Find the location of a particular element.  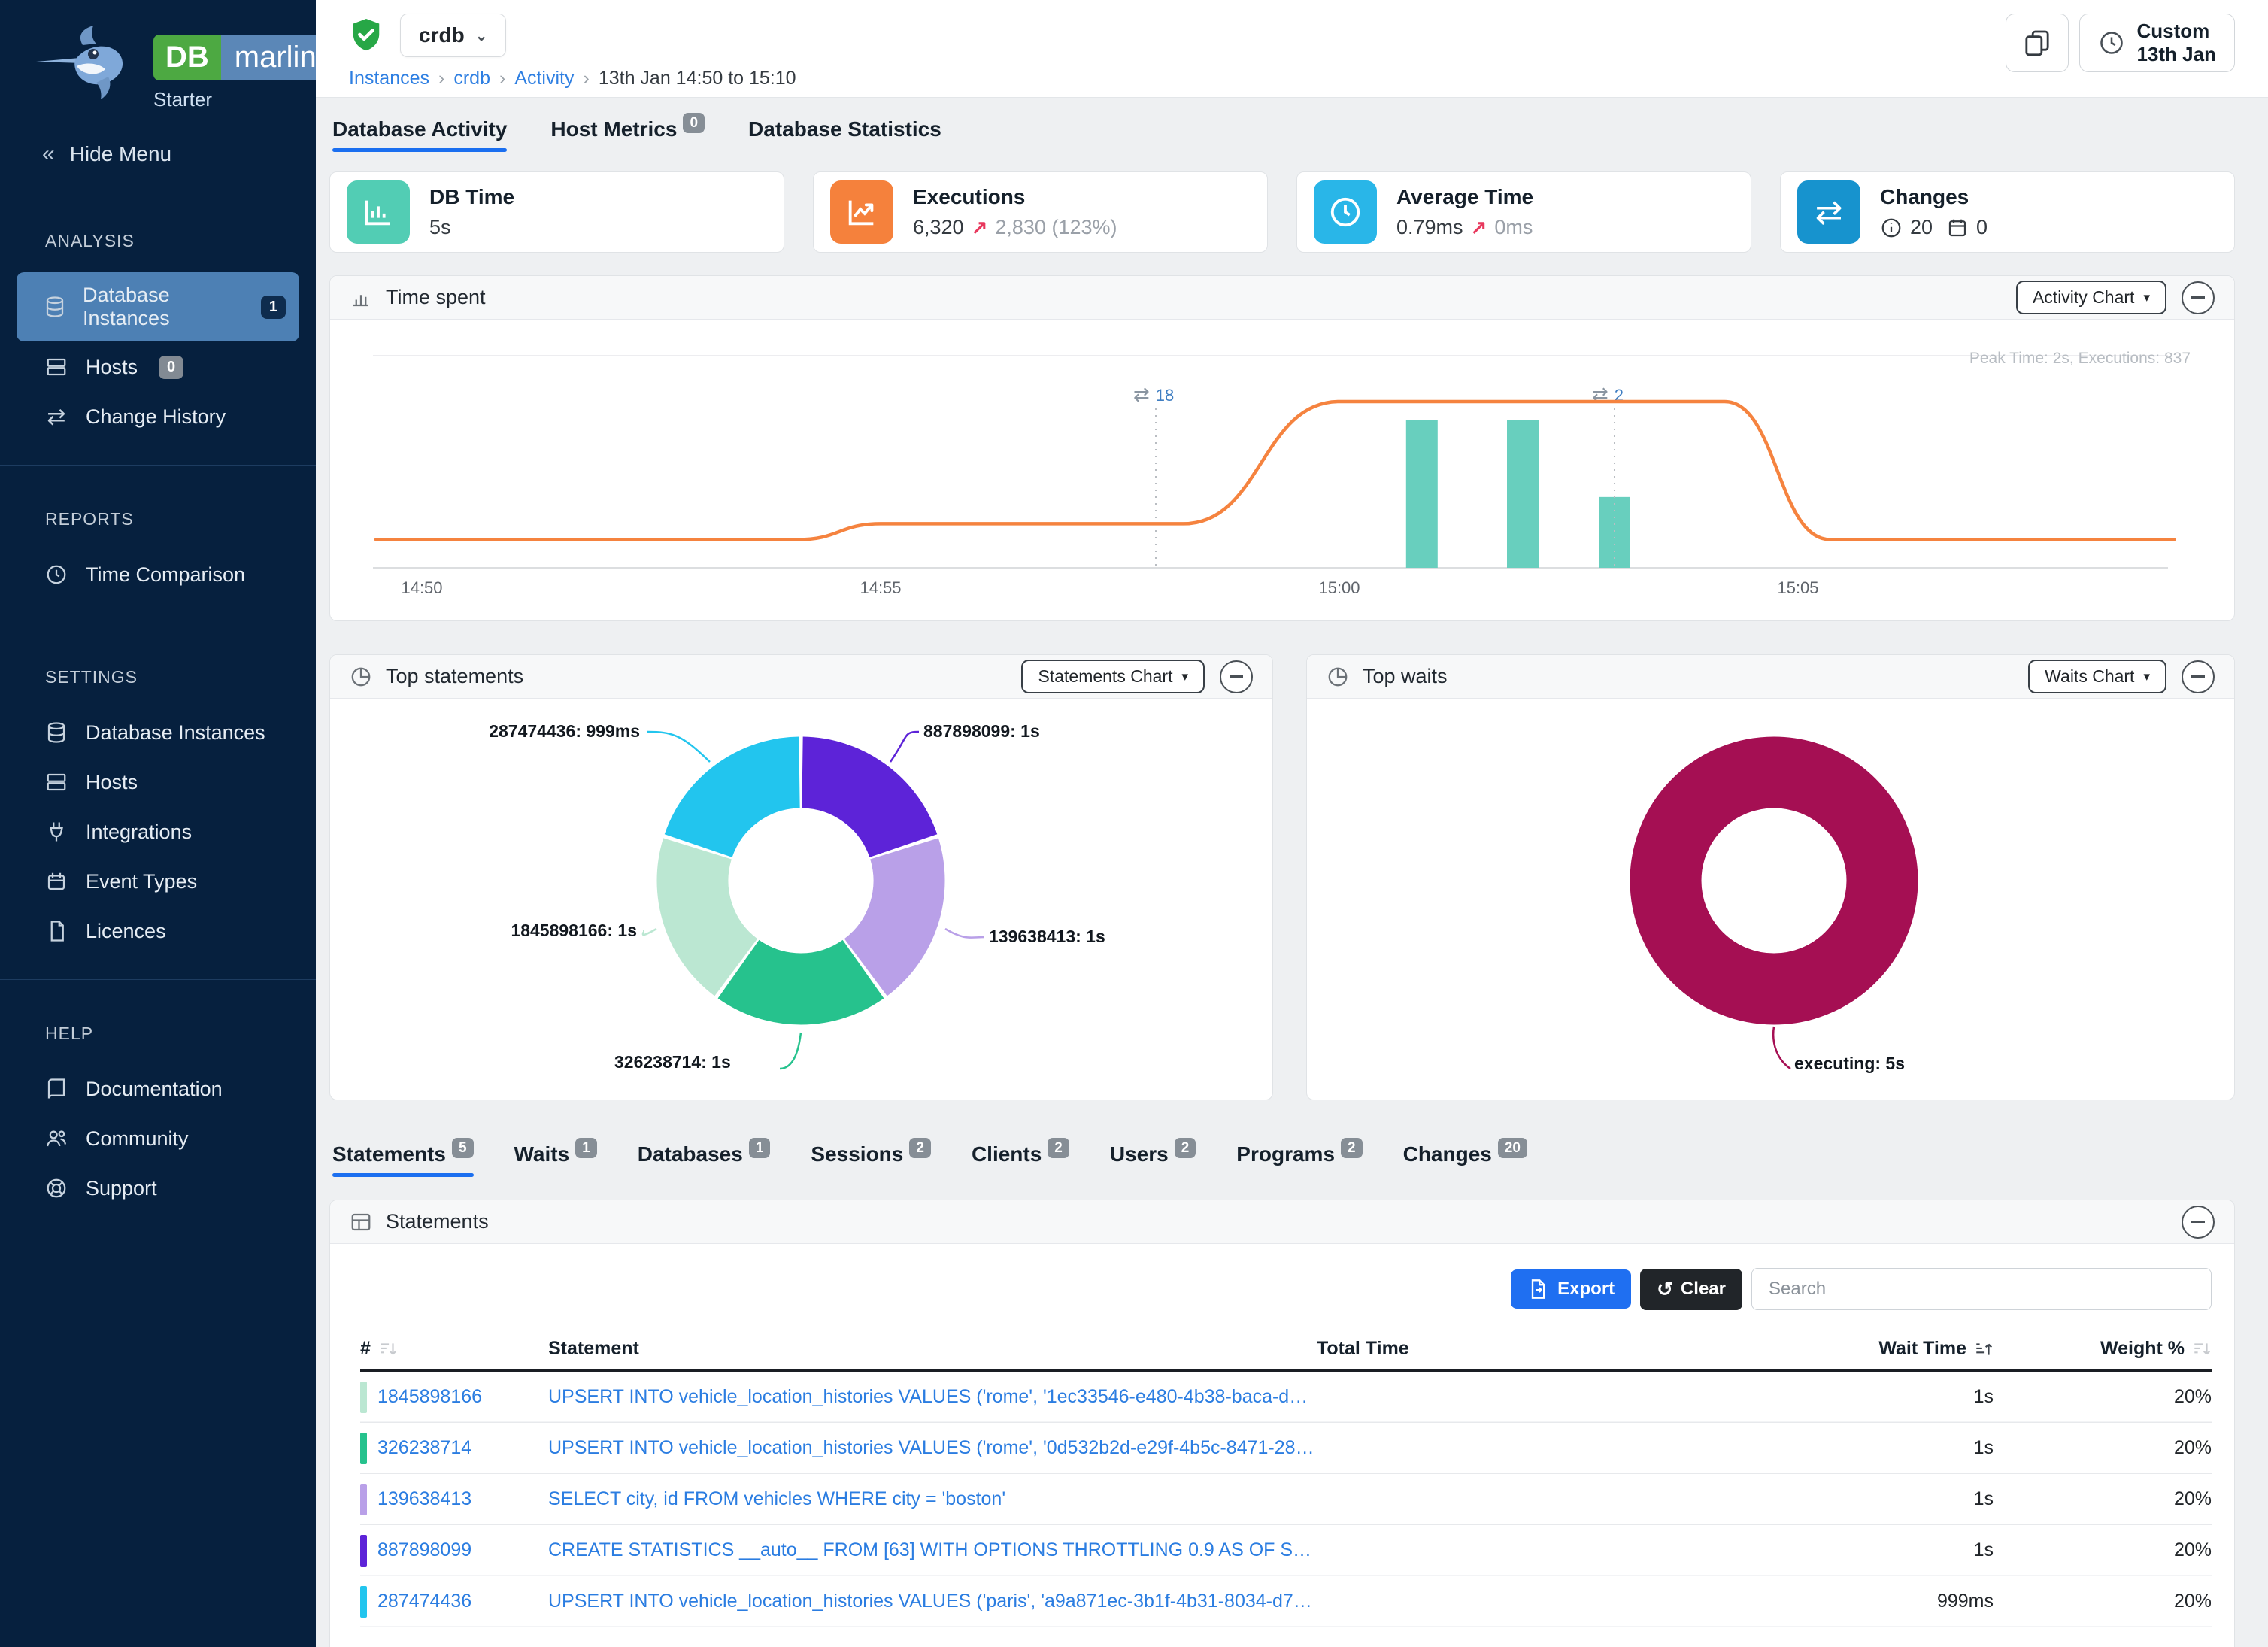

statements-chart-selector: Statements Chart ▾ is located at coordinates (1113, 676).